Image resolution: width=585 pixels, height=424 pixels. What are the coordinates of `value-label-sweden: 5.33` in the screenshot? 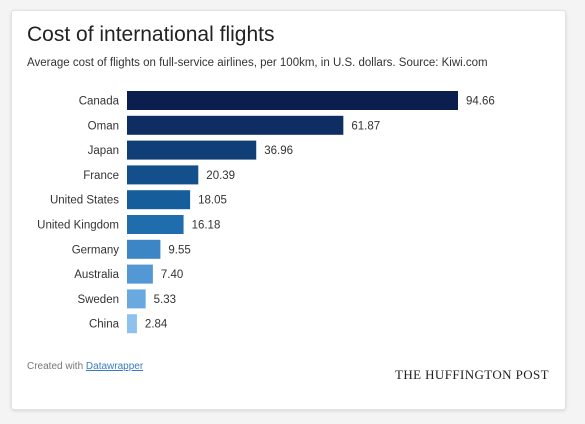 It's located at (165, 300).